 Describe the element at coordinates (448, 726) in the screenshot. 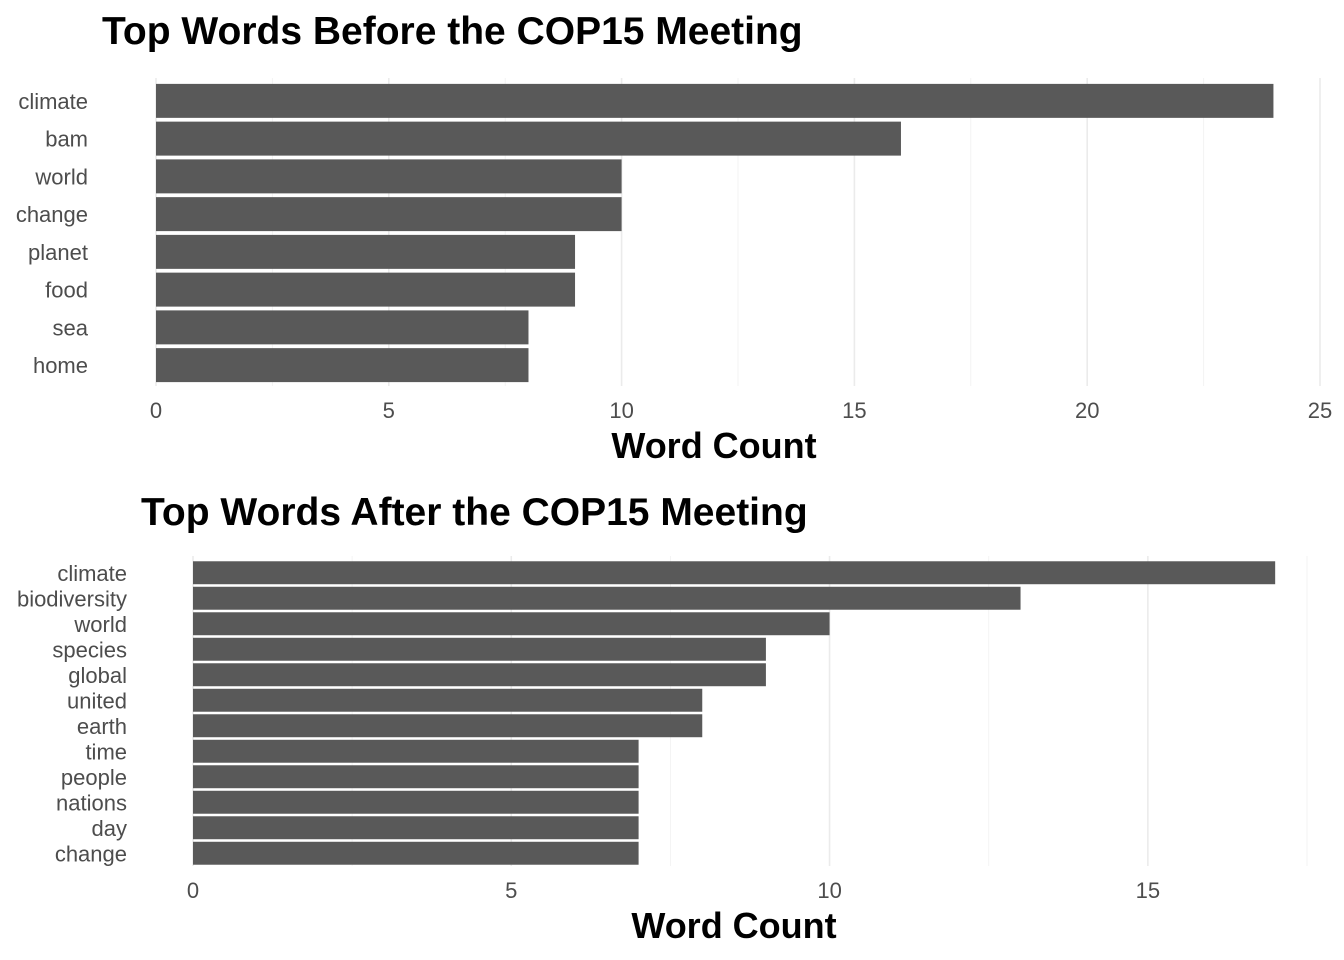

I see `bar-earth` at that location.